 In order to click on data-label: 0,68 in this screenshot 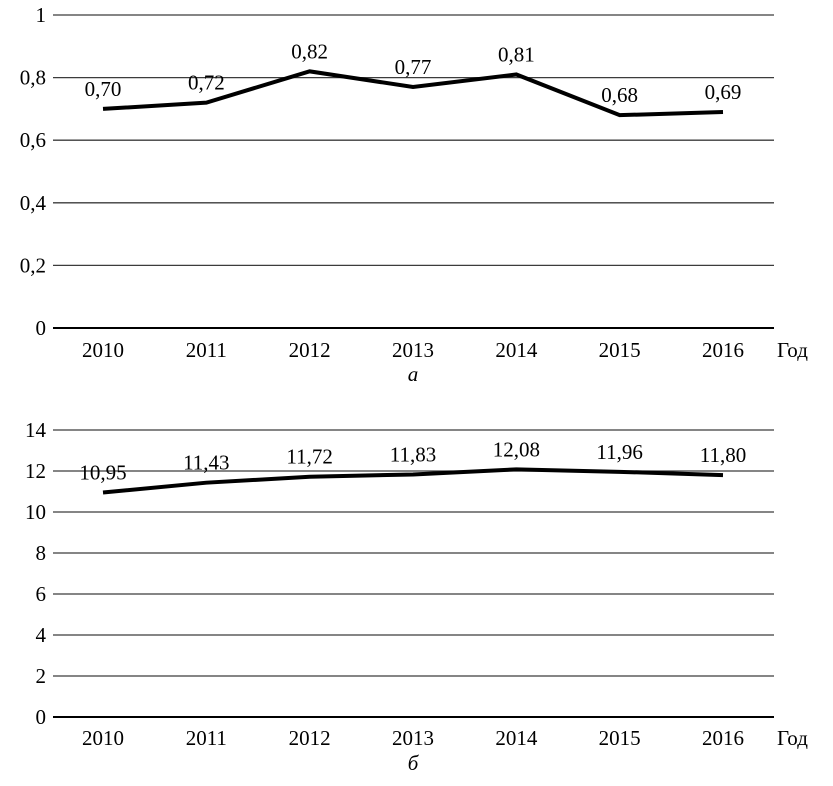, I will do `click(619, 95)`.